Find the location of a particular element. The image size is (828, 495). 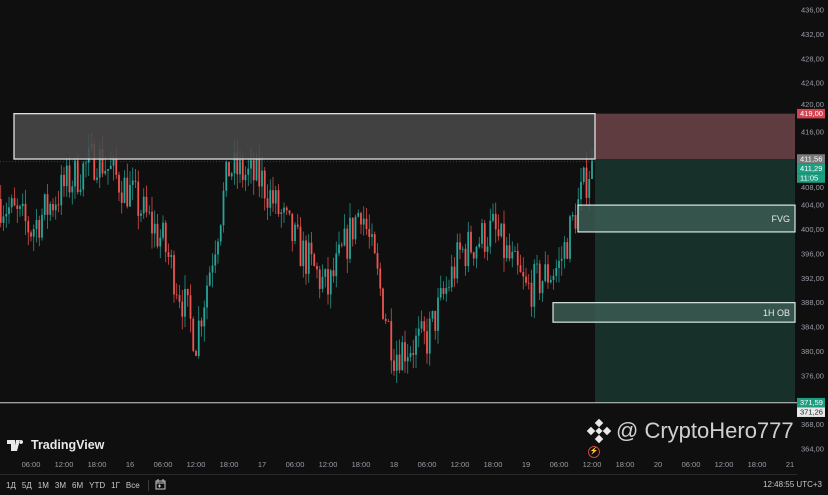

divider is located at coordinates (148, 485).